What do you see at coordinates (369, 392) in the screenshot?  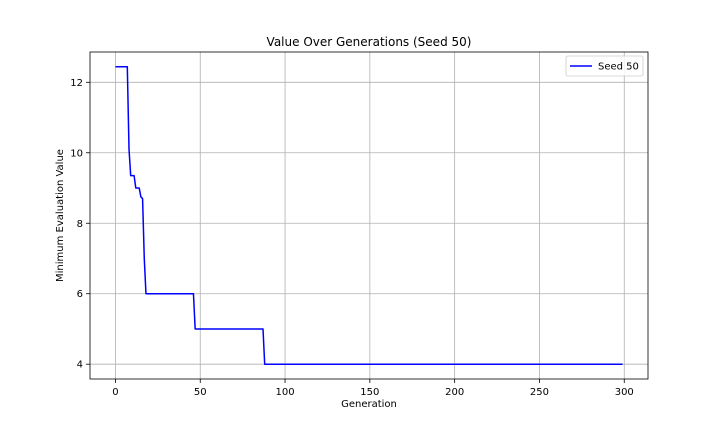 I see `x-tick-label: 150` at bounding box center [369, 392].